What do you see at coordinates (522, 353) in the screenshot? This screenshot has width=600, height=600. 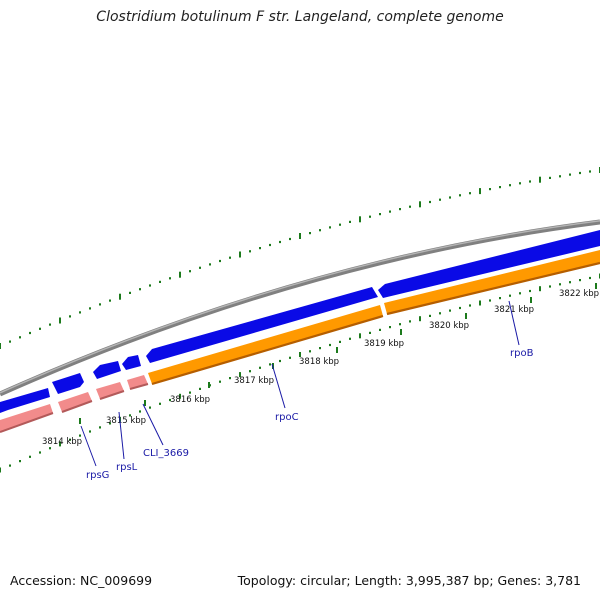 I see `gene-label-rpoB: rpoB` at bounding box center [522, 353].